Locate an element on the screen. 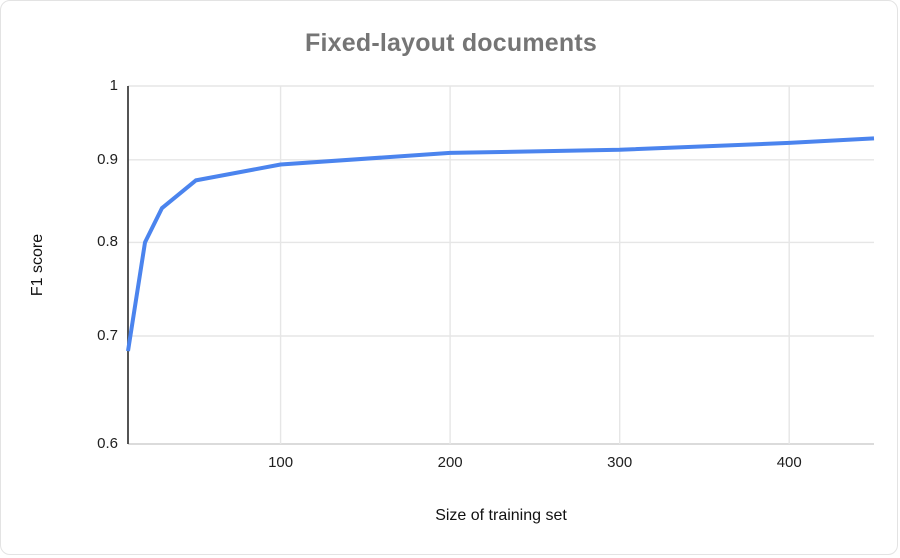  y-tick-label: 0.9 is located at coordinates (107, 159).